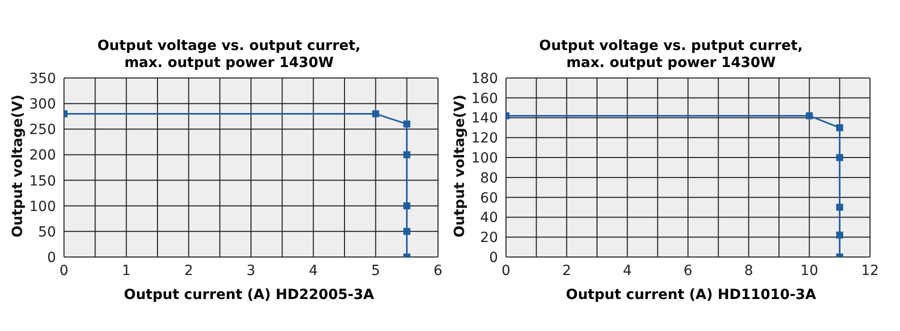 The image size is (900, 331). I want to click on x-axis-title: Output current (A) HD11010-3A, so click(691, 295).